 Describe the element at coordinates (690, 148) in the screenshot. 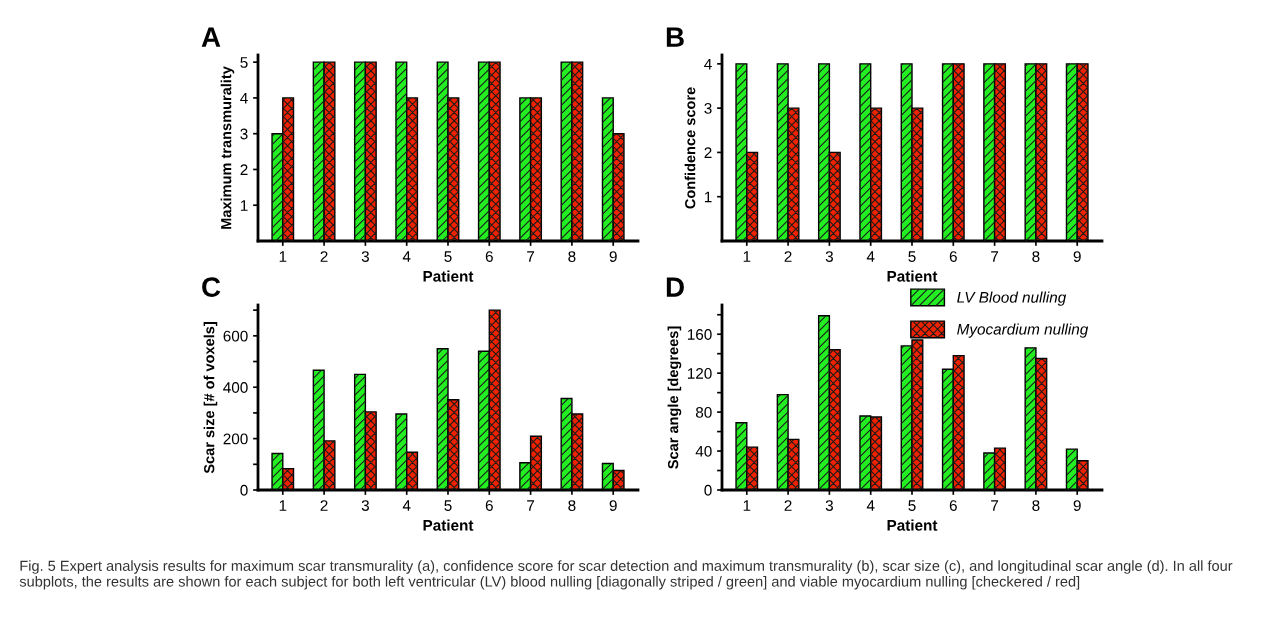

I see `y-axis-title: Confidence score` at that location.